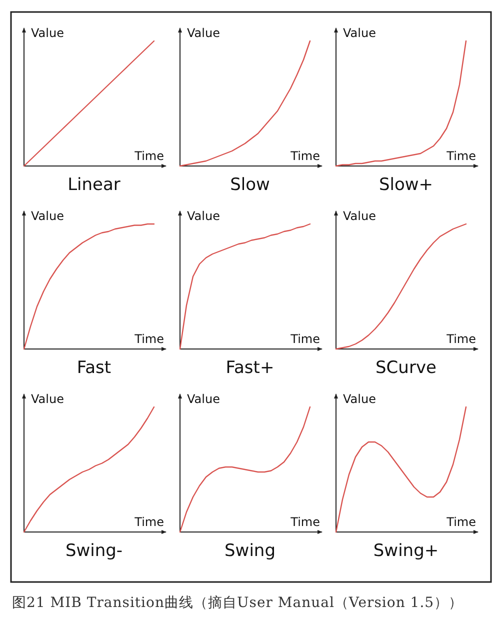 Image resolution: width=502 pixels, height=636 pixels. What do you see at coordinates (94, 368) in the screenshot?
I see `text: Fast` at bounding box center [94, 368].